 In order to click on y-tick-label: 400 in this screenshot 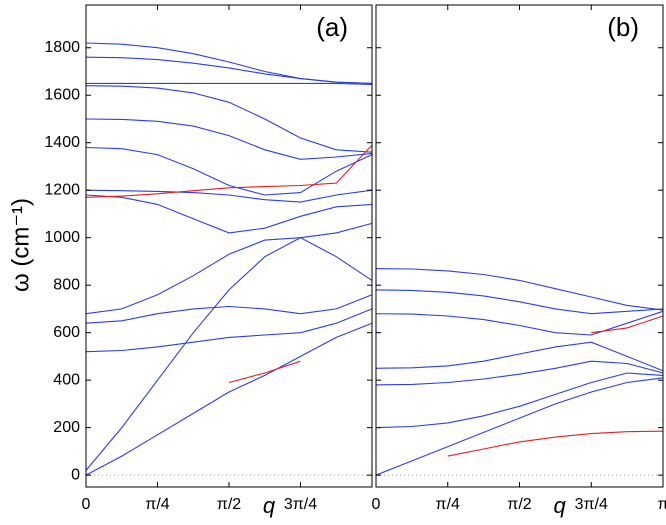, I will do `click(66, 379)`.